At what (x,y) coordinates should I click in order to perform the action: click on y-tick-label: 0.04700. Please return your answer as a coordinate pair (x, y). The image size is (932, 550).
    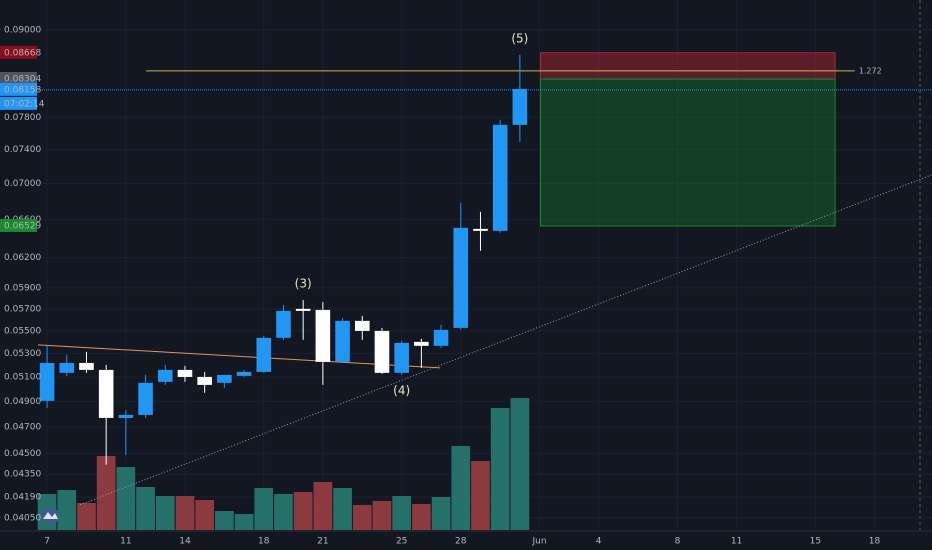
    Looking at the image, I should click on (22, 427).